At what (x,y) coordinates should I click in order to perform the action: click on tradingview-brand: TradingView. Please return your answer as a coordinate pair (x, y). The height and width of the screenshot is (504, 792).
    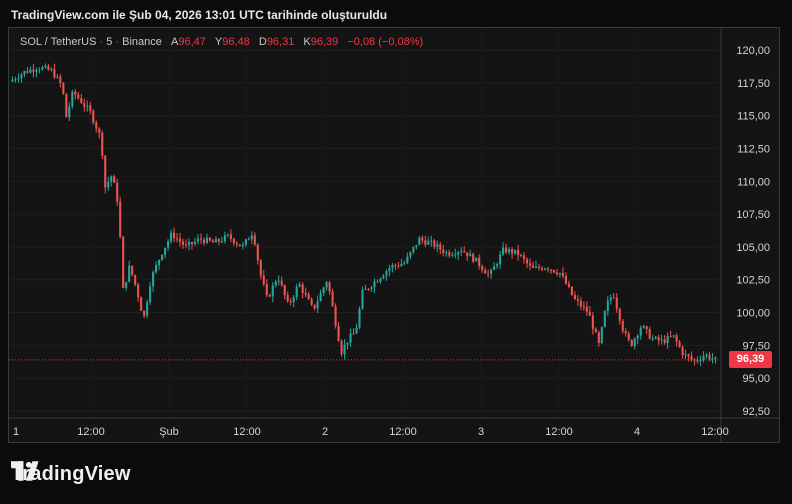
    Looking at the image, I should click on (71, 474).